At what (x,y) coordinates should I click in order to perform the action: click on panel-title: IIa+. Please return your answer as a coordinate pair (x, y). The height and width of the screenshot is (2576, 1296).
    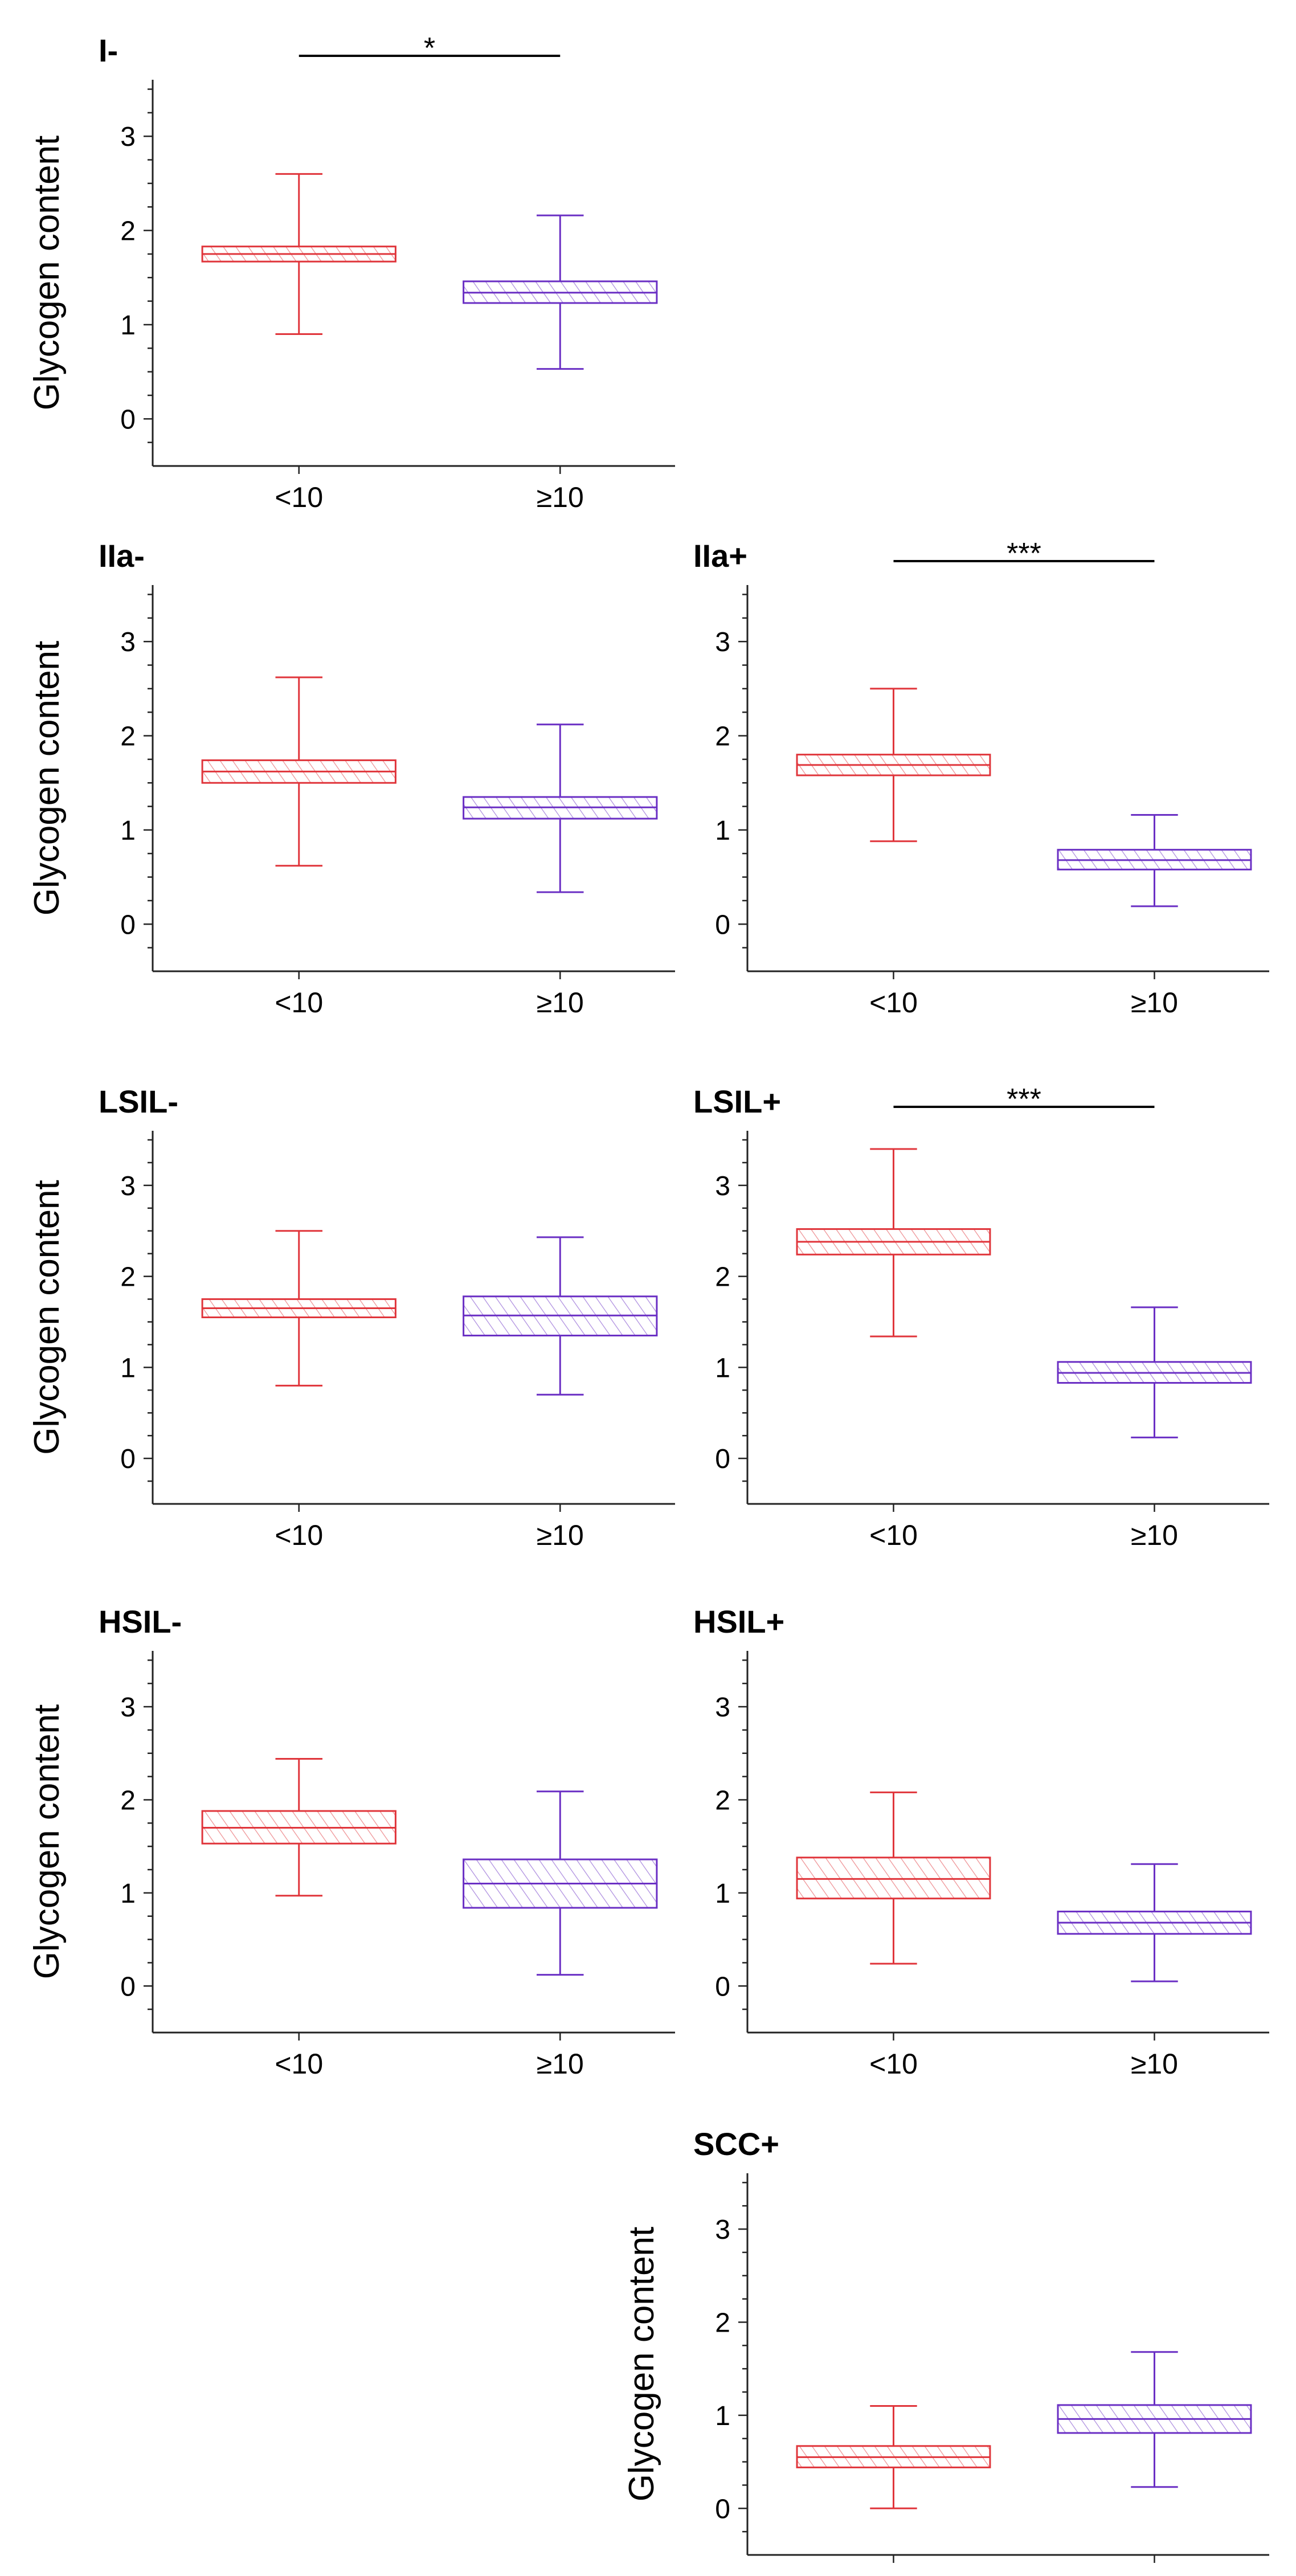
    Looking at the image, I should click on (720, 556).